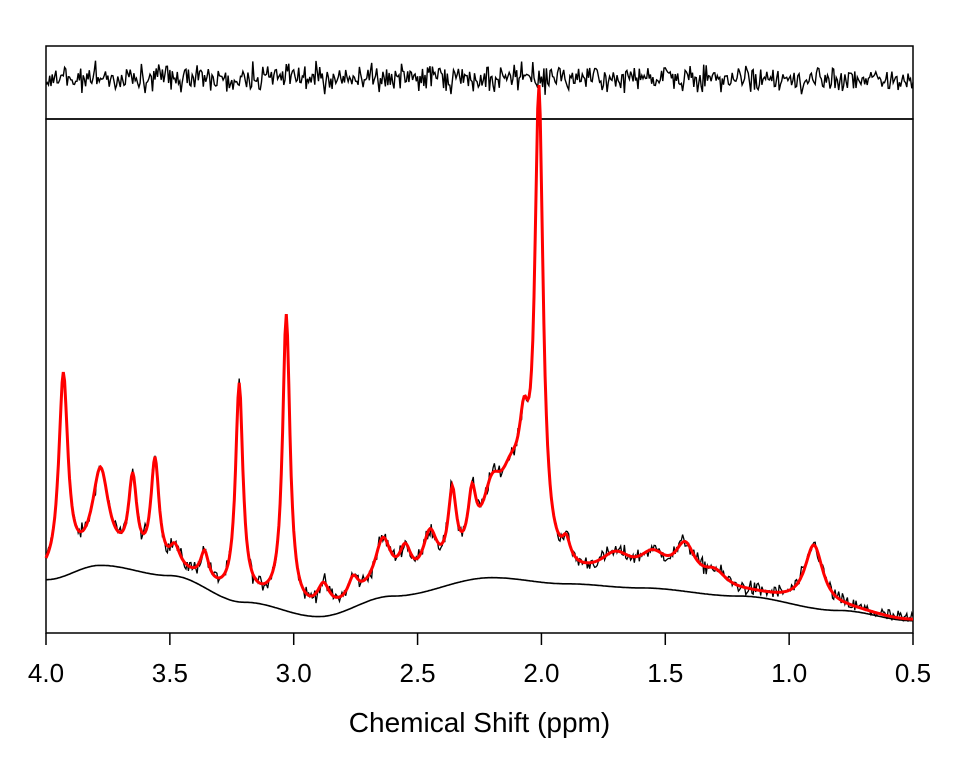 The width and height of the screenshot is (960, 768). I want to click on x-tick-label: 3.0, so click(294, 673).